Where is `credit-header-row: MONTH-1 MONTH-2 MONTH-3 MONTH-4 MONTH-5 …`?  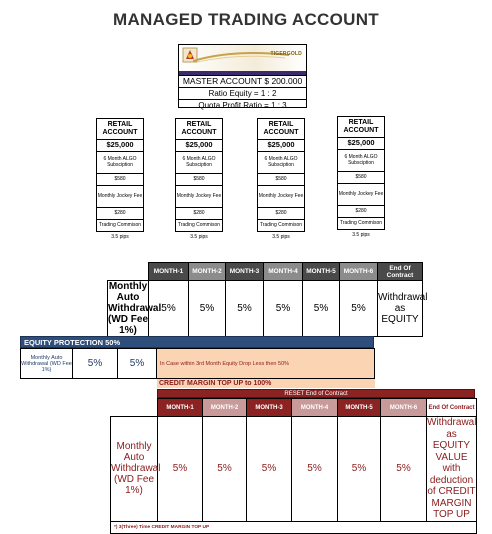
credit-header-row: MONTH-1 MONTH-2 MONTH-3 MONTH-4 MONTH-5 … is located at coordinates (294, 407).